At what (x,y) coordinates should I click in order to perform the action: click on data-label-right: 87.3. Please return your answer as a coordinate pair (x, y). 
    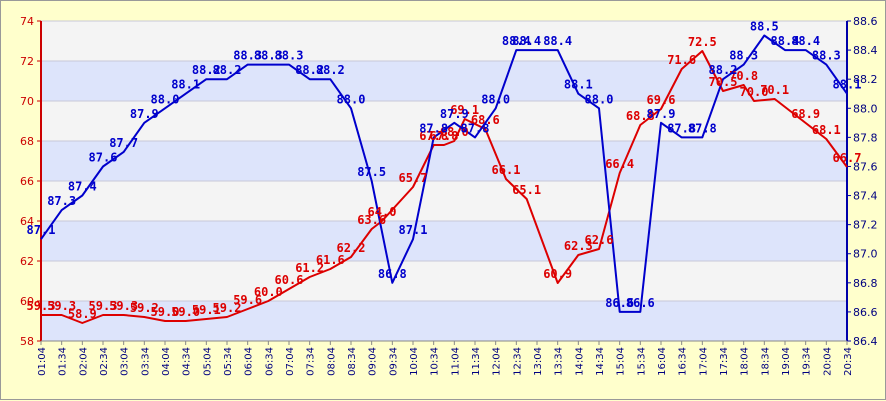
    Looking at the image, I should click on (61, 201).